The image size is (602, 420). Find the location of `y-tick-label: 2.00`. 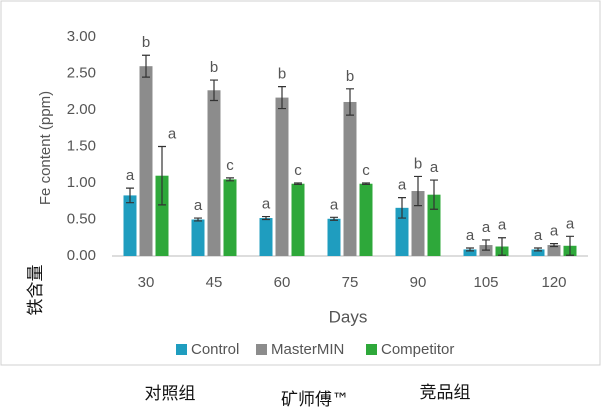

y-tick-label: 2.00 is located at coordinates (81, 109).